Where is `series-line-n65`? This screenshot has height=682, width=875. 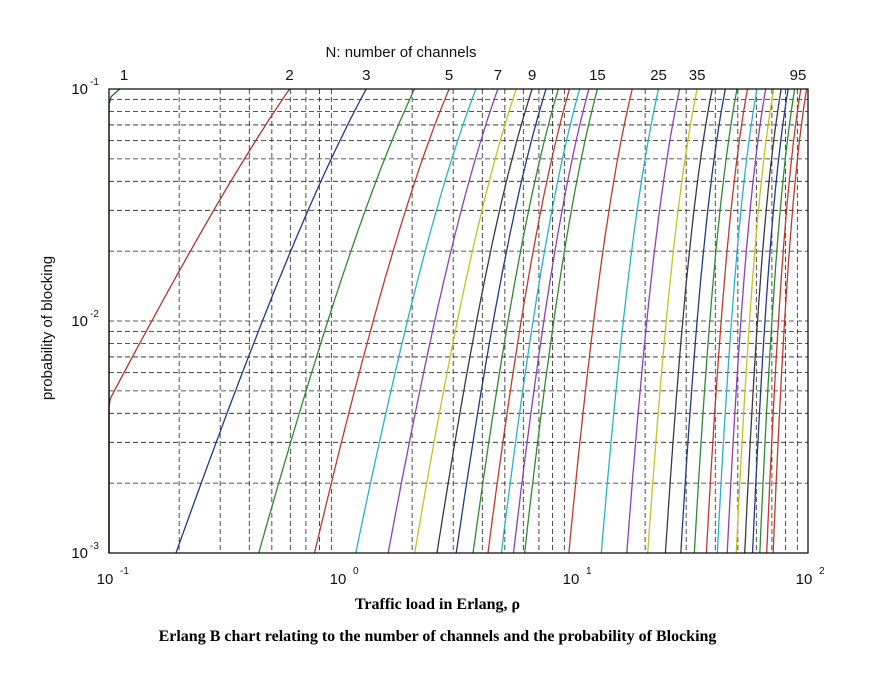
series-line-n65 is located at coordinates (746, 321).